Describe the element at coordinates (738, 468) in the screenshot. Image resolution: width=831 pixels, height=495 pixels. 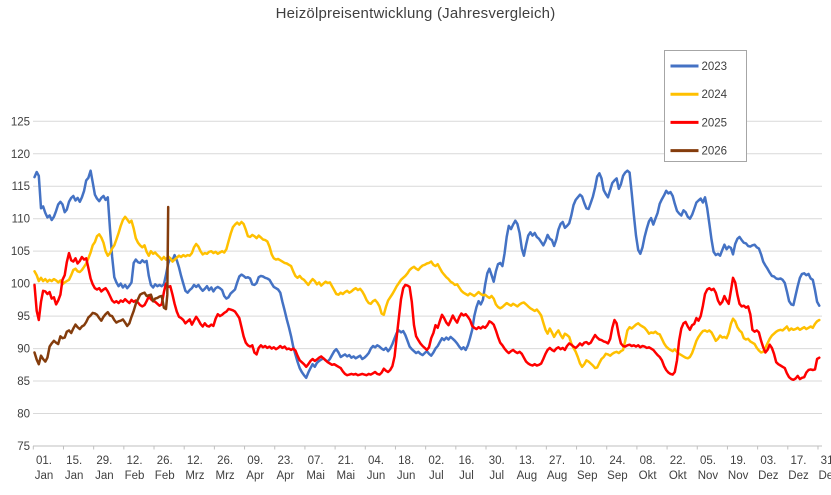
I see `x-tick-label: 19. Nov` at that location.